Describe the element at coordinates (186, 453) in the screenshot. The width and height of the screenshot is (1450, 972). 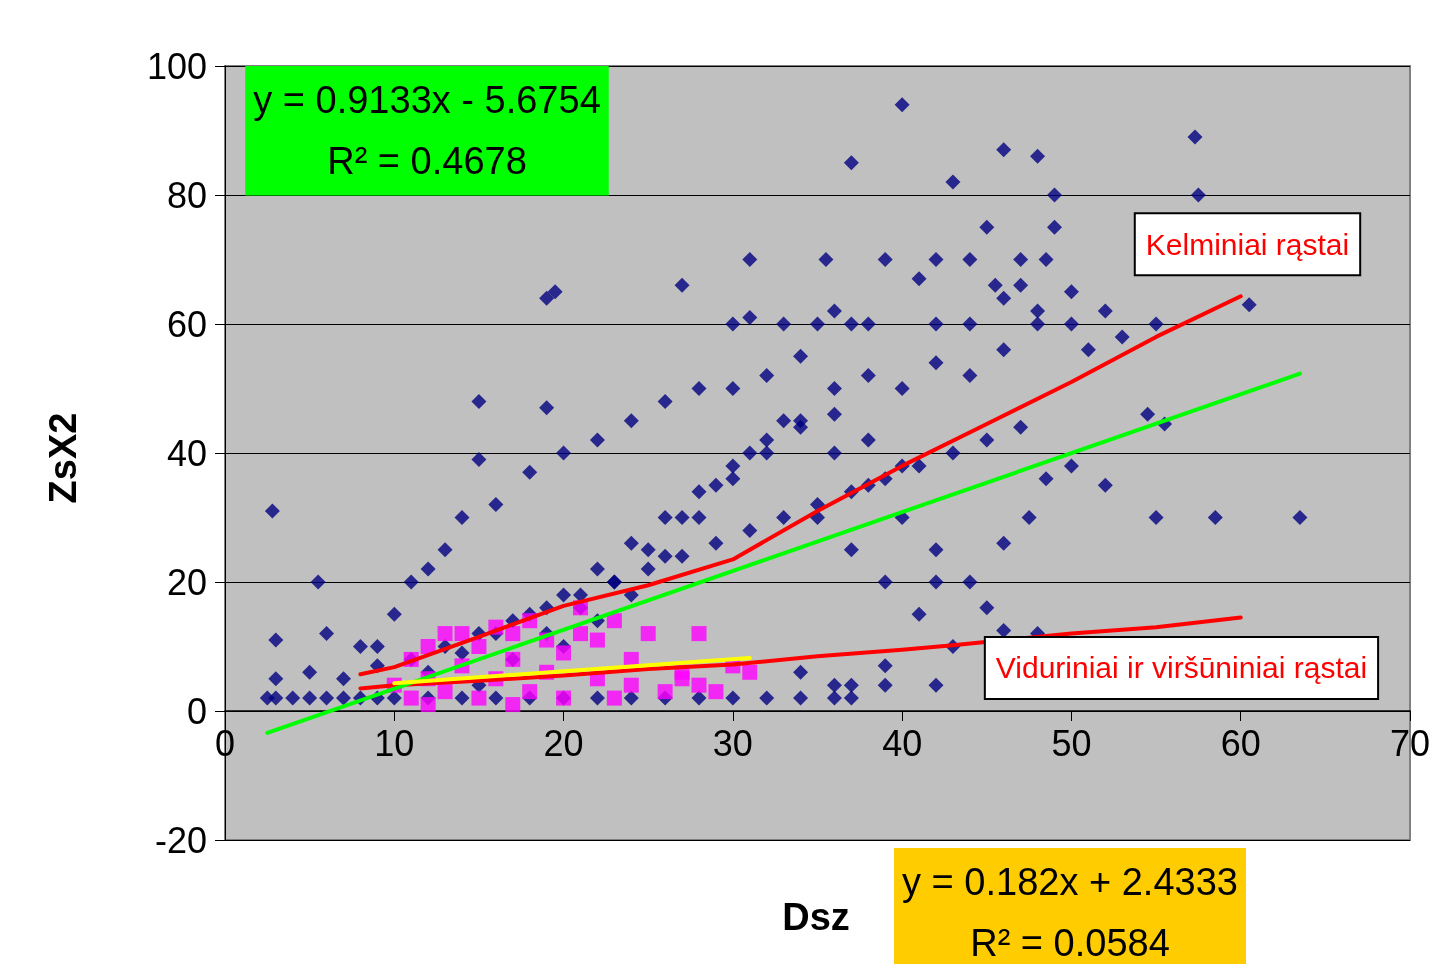
I see `y-tick-label: 40` at that location.